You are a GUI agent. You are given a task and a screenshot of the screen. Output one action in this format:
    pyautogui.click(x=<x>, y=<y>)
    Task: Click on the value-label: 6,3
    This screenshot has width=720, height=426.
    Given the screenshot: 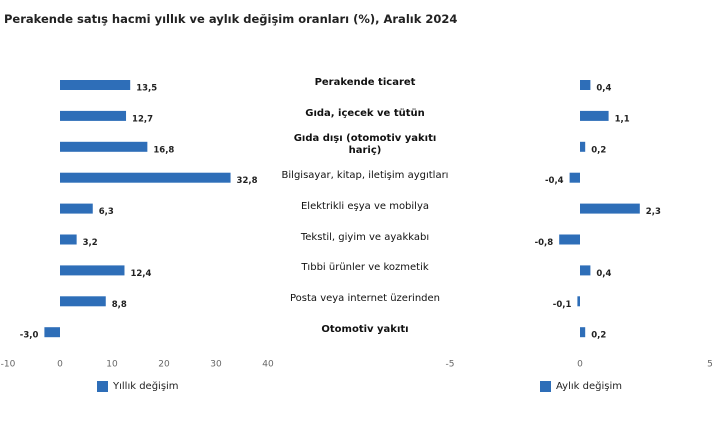 What is the action you would take?
    pyautogui.click(x=106, y=212)
    